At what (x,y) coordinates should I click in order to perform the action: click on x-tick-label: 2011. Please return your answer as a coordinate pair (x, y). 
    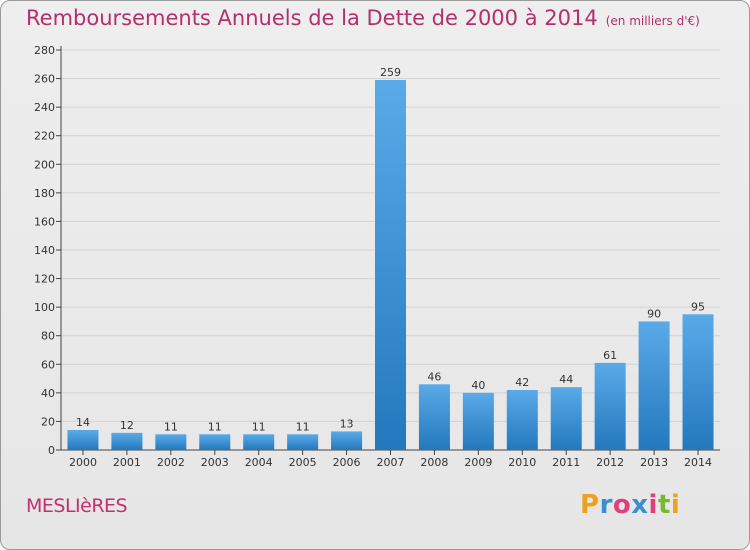
    Looking at the image, I should click on (566, 462).